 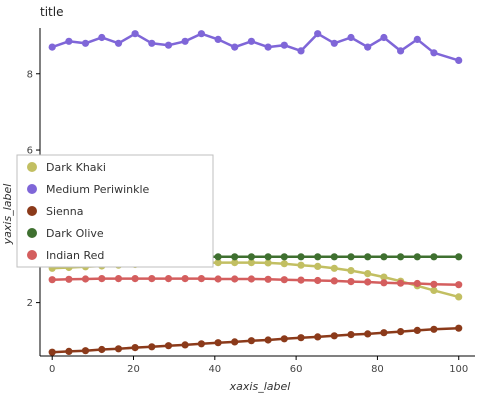 I want to click on legend-marker-dark-khaki, so click(x=32, y=167).